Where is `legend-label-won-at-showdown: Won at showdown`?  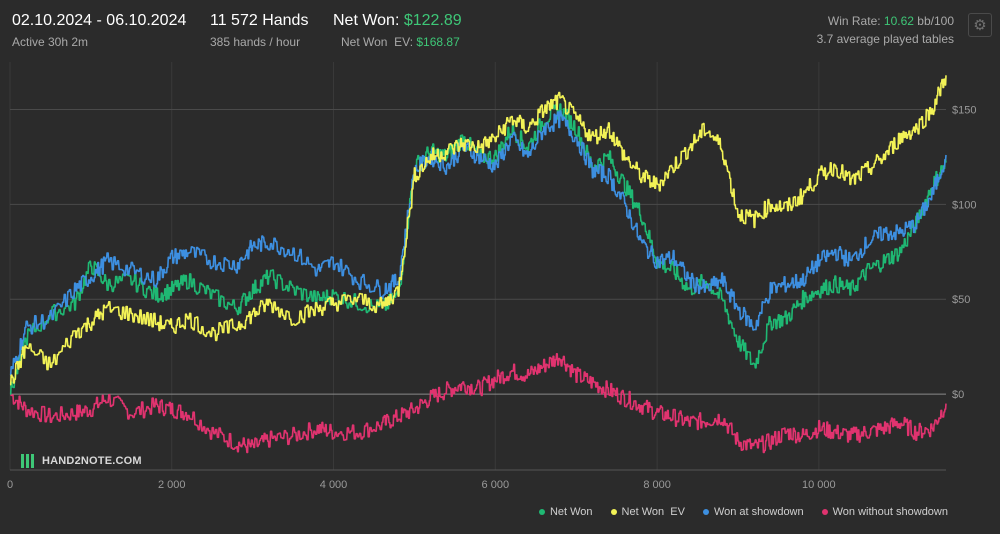
legend-label-won-at-showdown: Won at showdown is located at coordinates (758, 512).